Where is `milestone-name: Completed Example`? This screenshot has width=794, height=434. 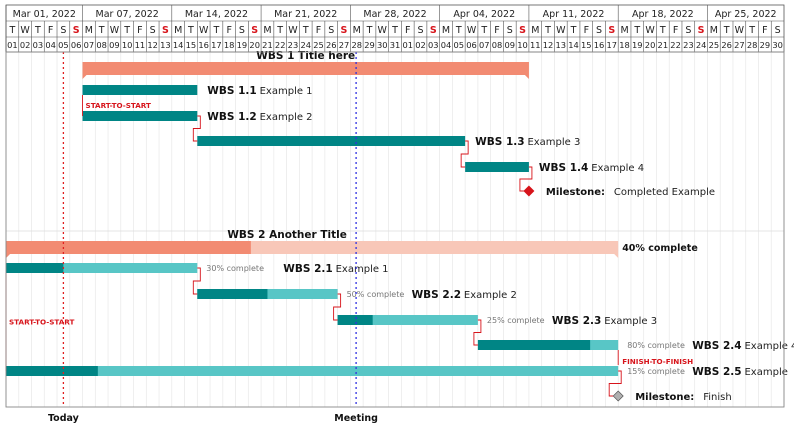
milestone-name: Completed Example is located at coordinates (664, 192).